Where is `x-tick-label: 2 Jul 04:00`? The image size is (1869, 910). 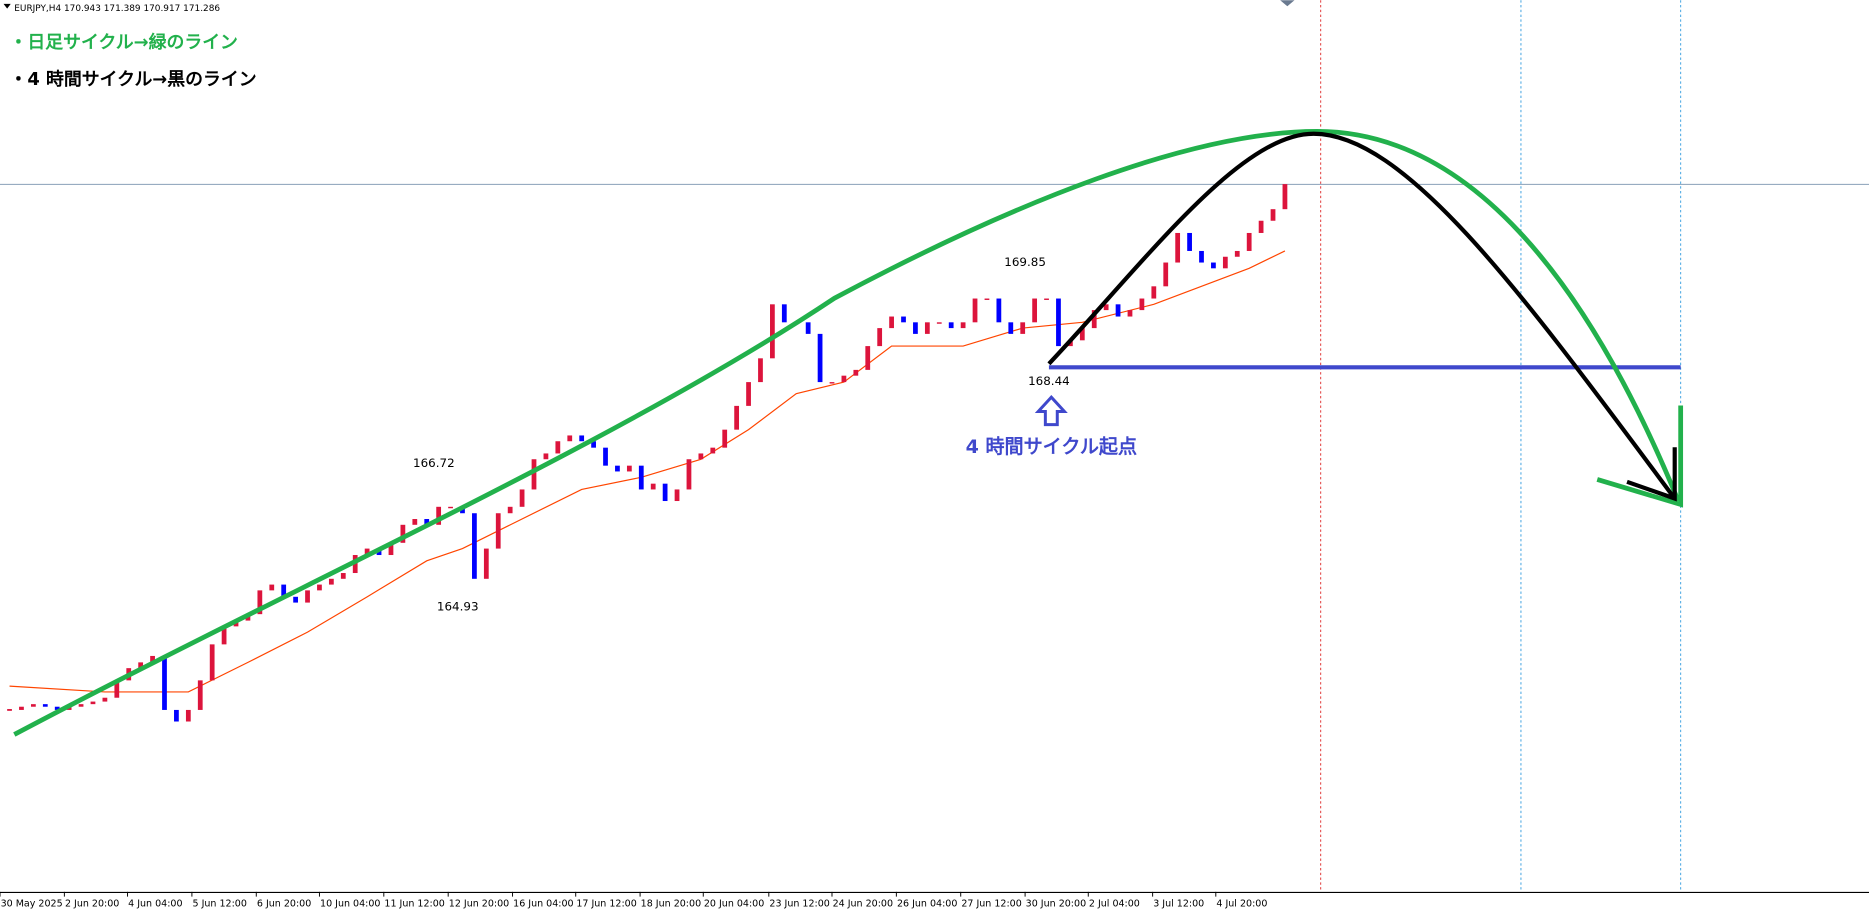
x-tick-label: 2 Jul 04:00 is located at coordinates (1114, 903).